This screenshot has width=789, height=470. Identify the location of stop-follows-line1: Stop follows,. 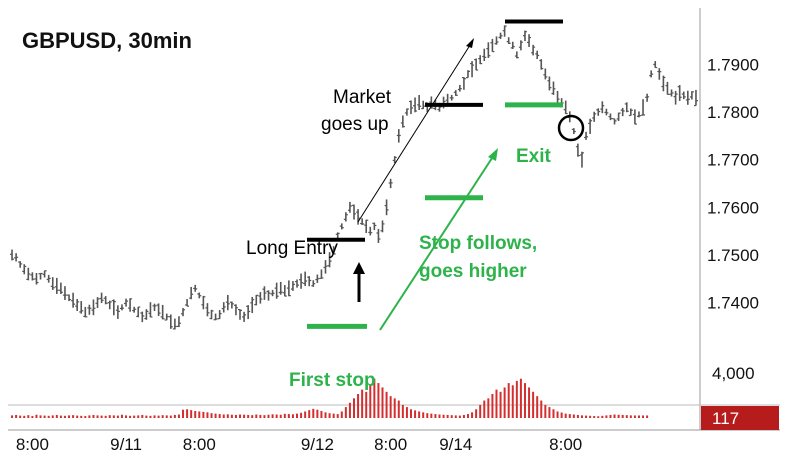
(478, 243).